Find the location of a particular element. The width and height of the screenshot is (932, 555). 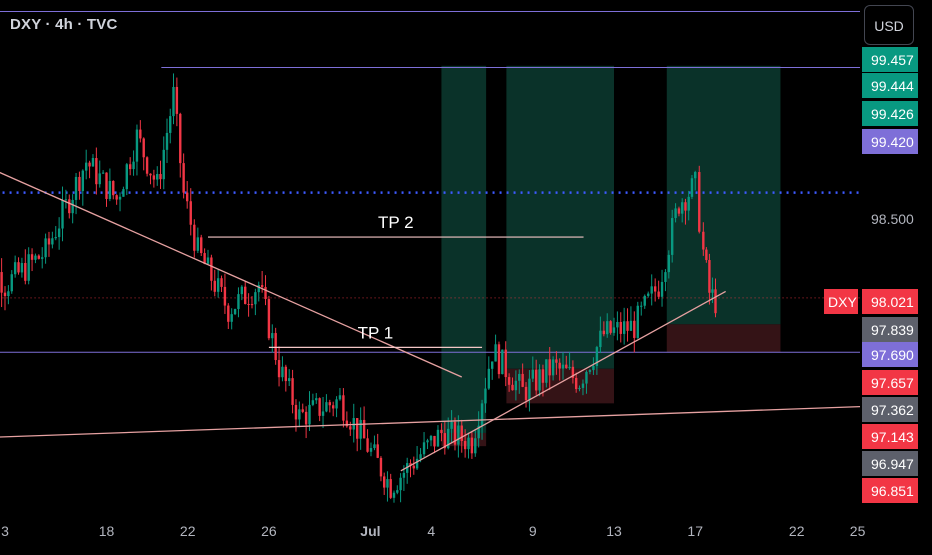

x-tick-label-6: 4 is located at coordinates (431, 531).